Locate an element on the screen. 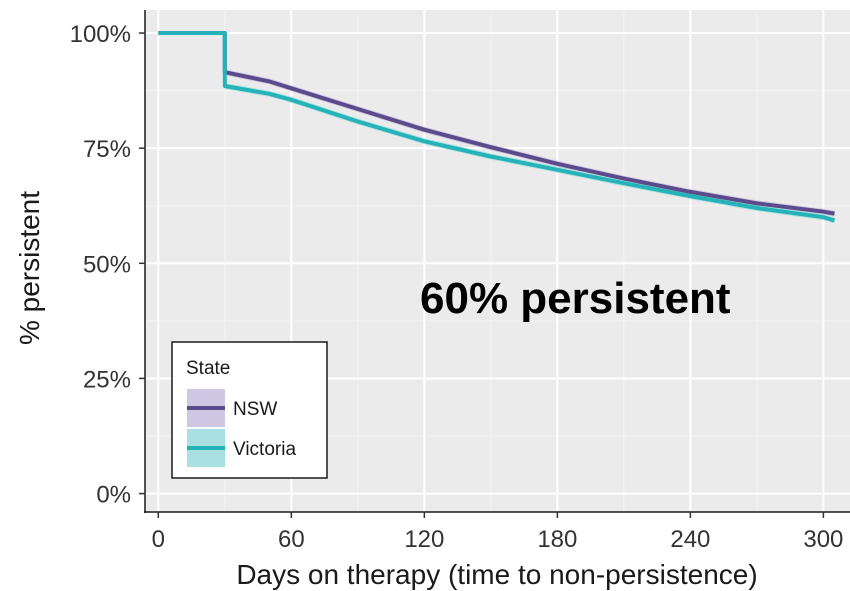 This screenshot has width=850, height=591. x-tick-label: 240 is located at coordinates (690, 539).